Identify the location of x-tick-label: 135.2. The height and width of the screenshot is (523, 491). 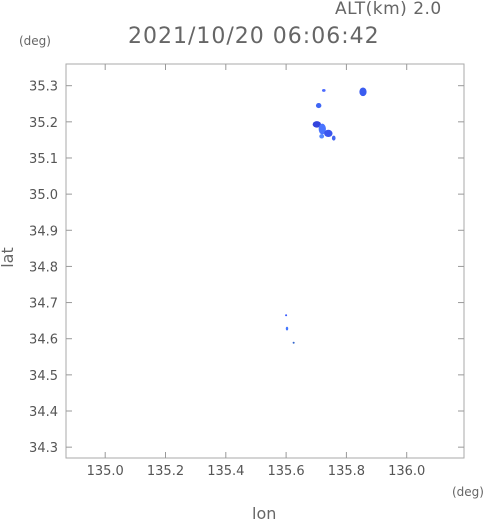
(165, 471).